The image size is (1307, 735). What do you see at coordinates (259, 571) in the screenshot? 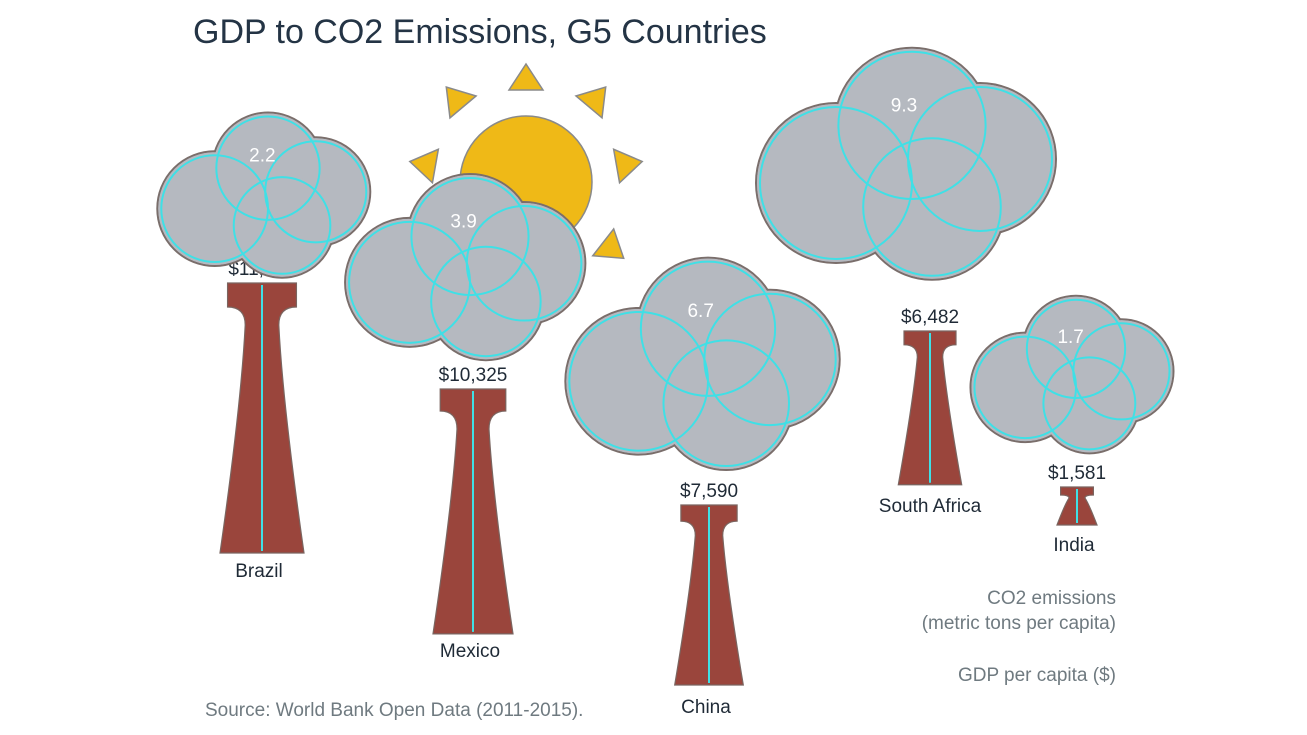
I see `country-label: Brazil` at bounding box center [259, 571].